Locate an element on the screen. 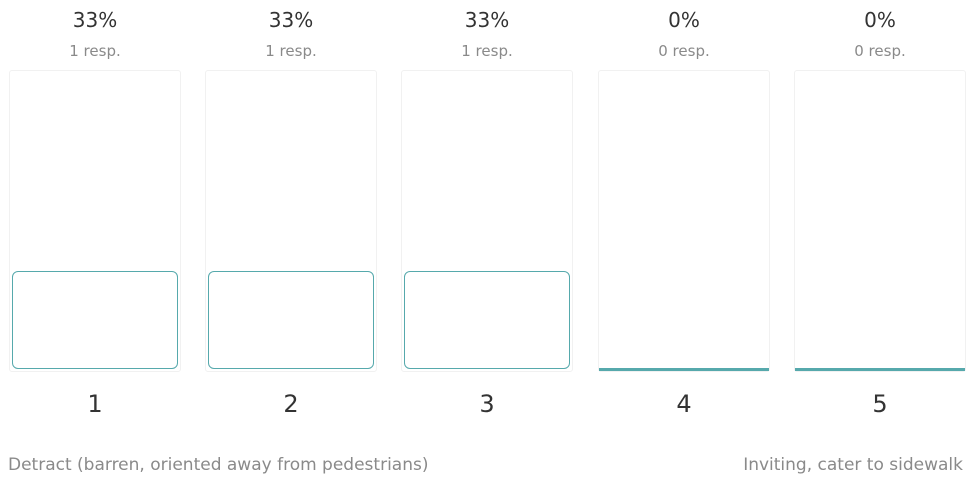 This screenshot has height=480, width=969. response-count-3: 1 resp. is located at coordinates (487, 51).